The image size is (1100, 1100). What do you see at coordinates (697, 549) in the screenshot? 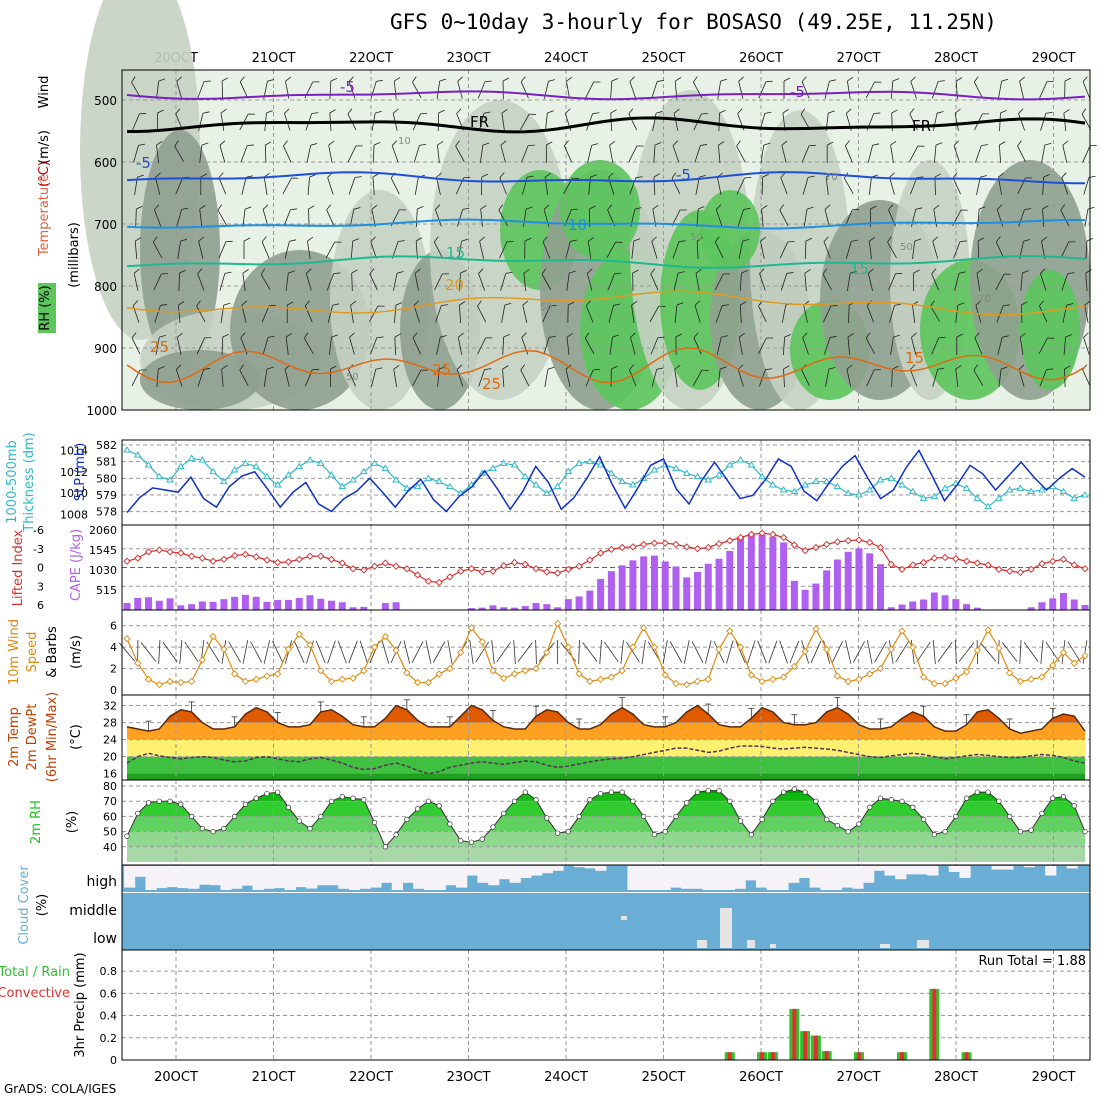
I see `lifted-marker` at bounding box center [697, 549].